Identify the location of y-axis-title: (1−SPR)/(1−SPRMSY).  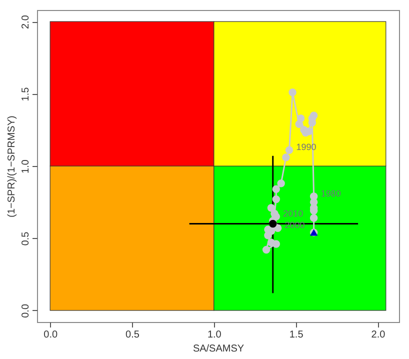
(12, 167).